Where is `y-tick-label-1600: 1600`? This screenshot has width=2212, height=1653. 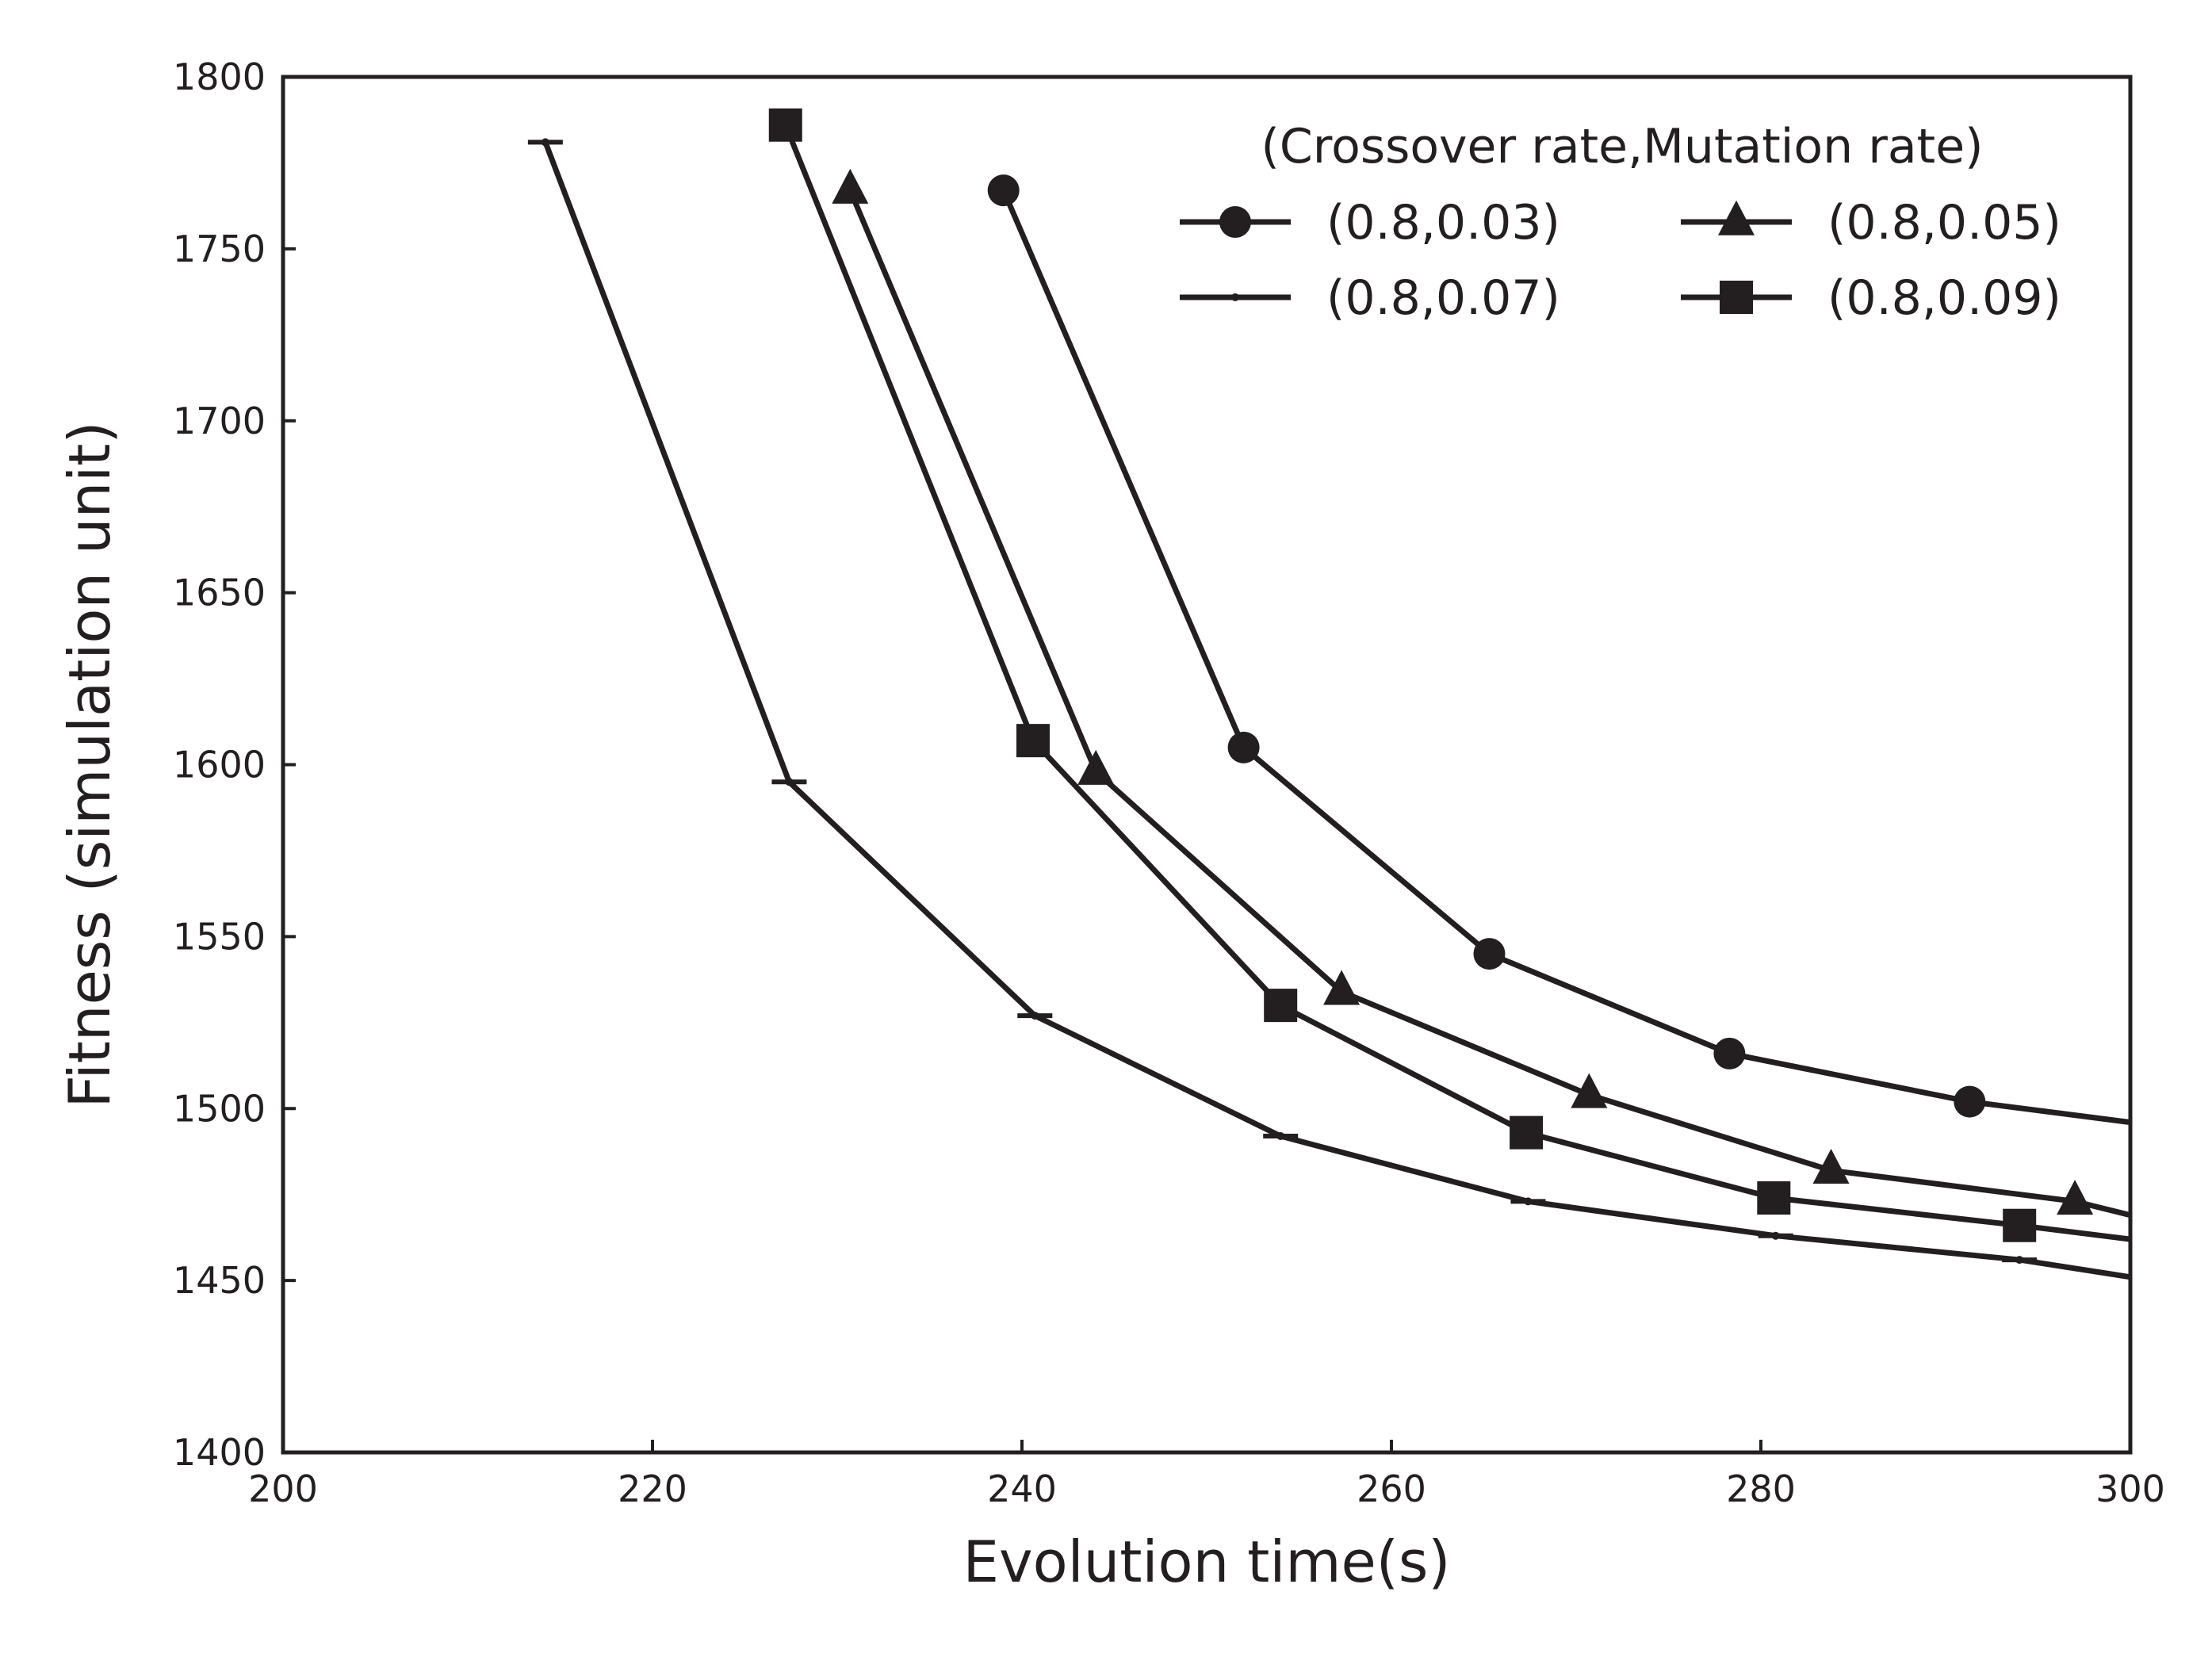
y-tick-label-1600: 1600 is located at coordinates (220, 765).